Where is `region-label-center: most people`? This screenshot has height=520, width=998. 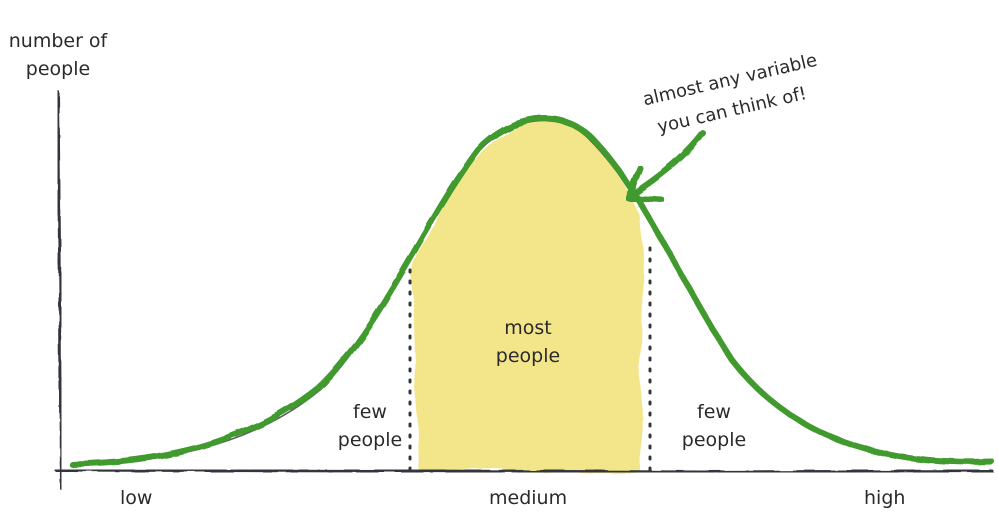
region-label-center: most people is located at coordinates (528, 342).